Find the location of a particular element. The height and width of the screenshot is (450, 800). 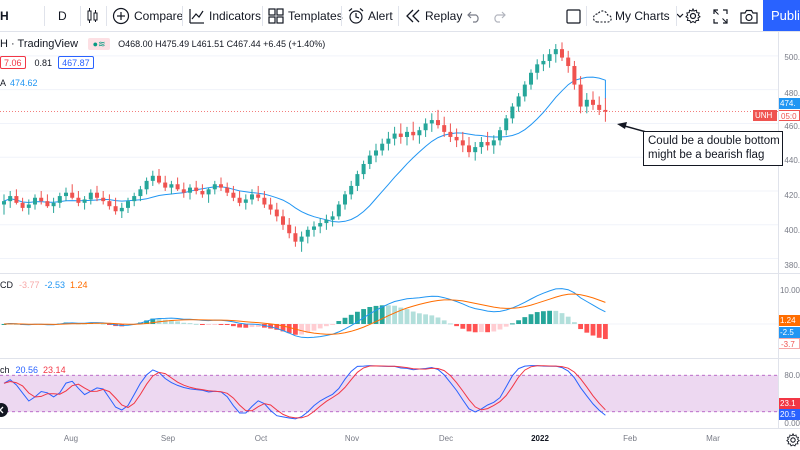

stoch-pane is located at coordinates (389, 393).